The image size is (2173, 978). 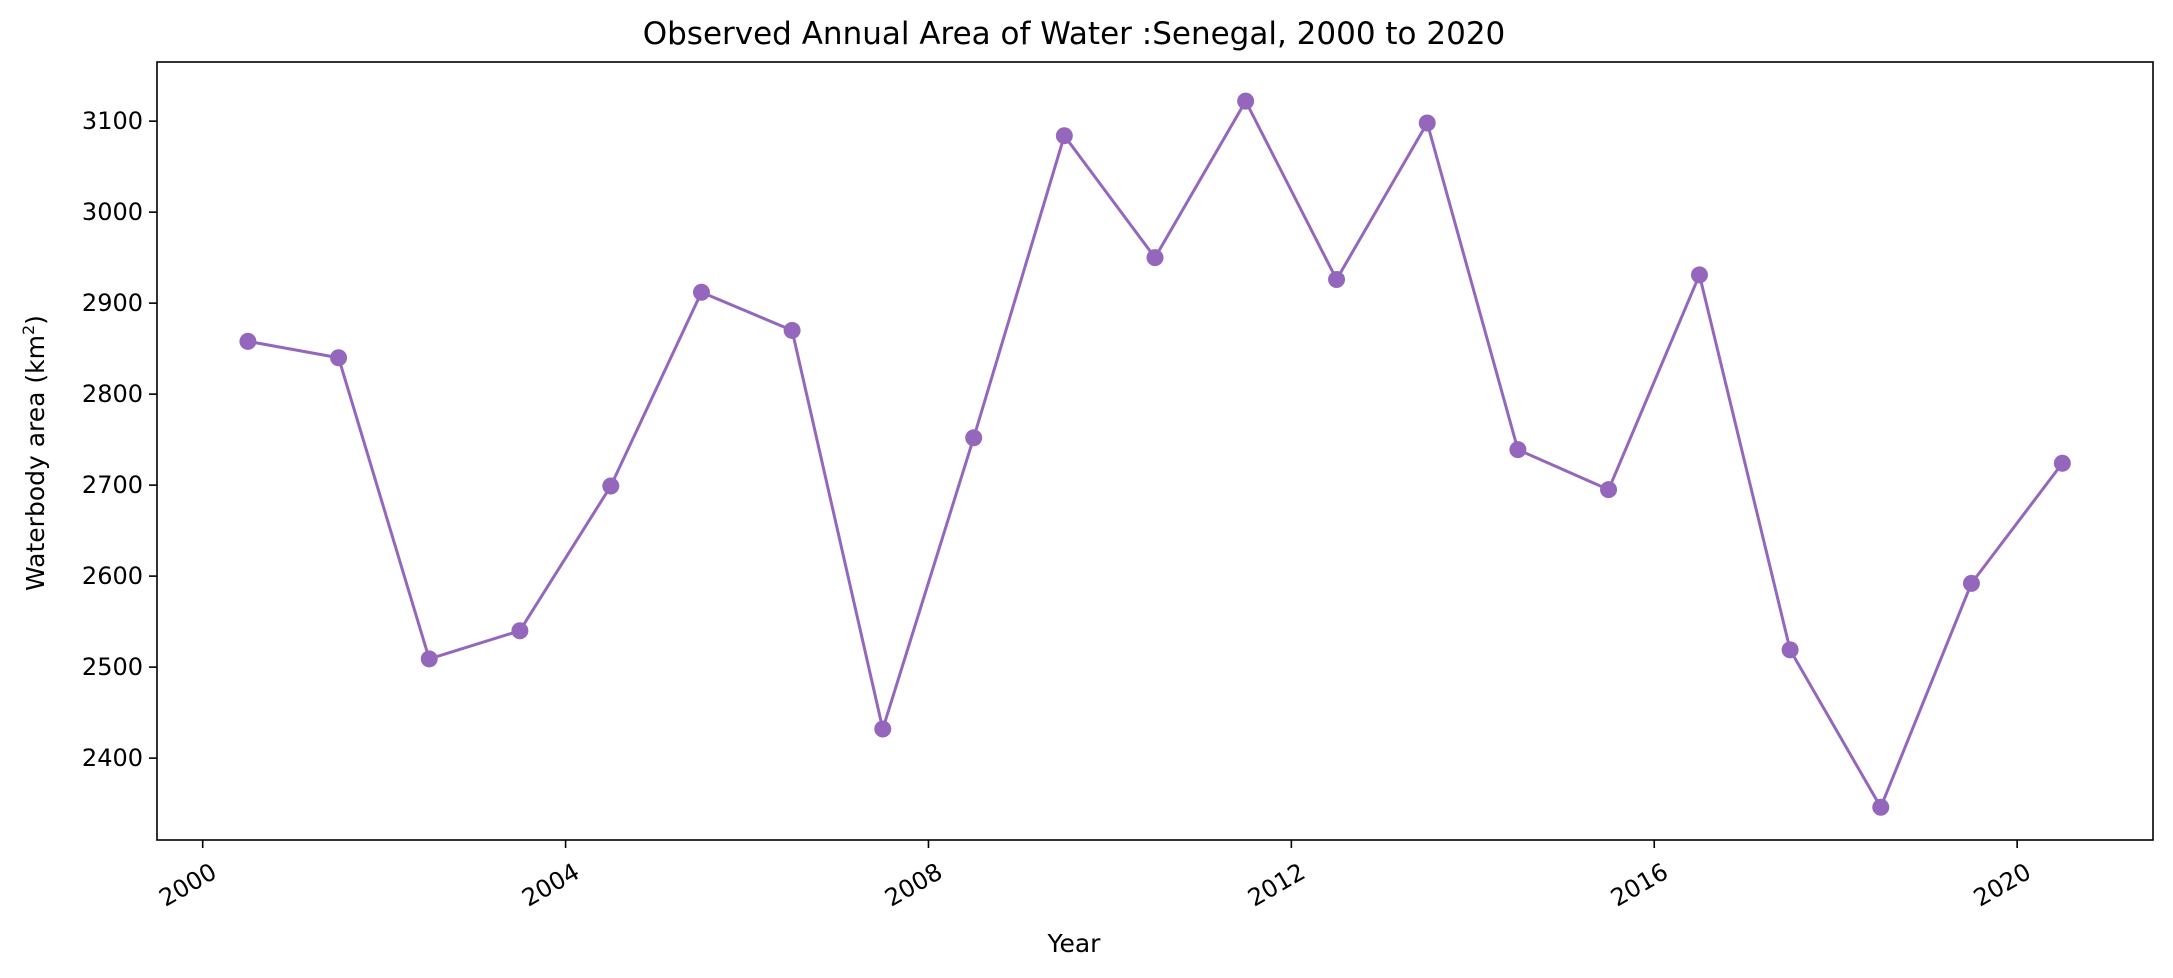 I want to click on y-axis: 2400 2500 2600 2700 2800 2900 3000 3100, so click(x=119, y=439).